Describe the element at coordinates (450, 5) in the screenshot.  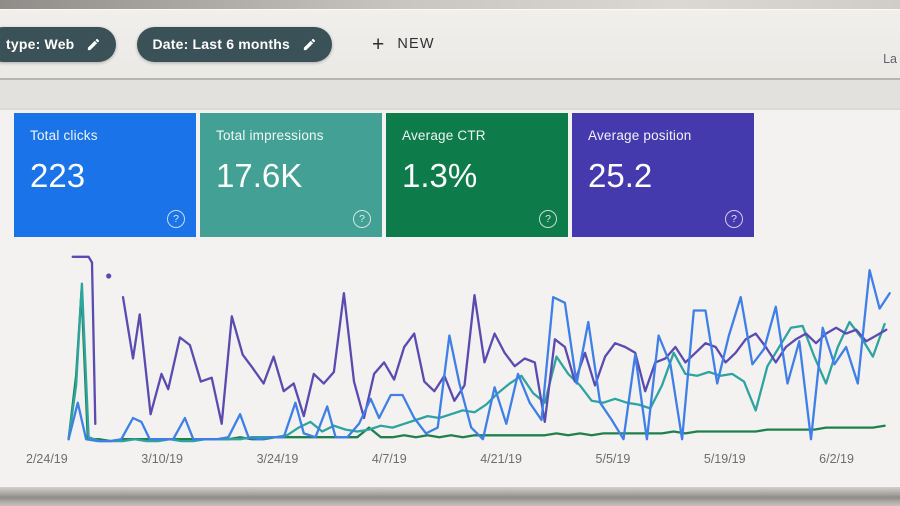
I see `monitor-top-edge` at that location.